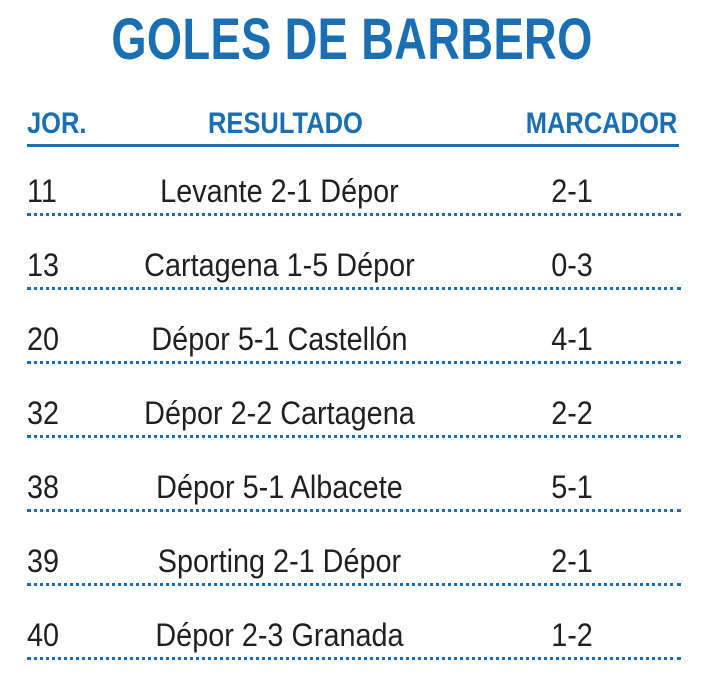 This screenshot has height=685, width=704. I want to click on table-row: 11 Levante 2-1 Dépor 2-1, so click(354, 194).